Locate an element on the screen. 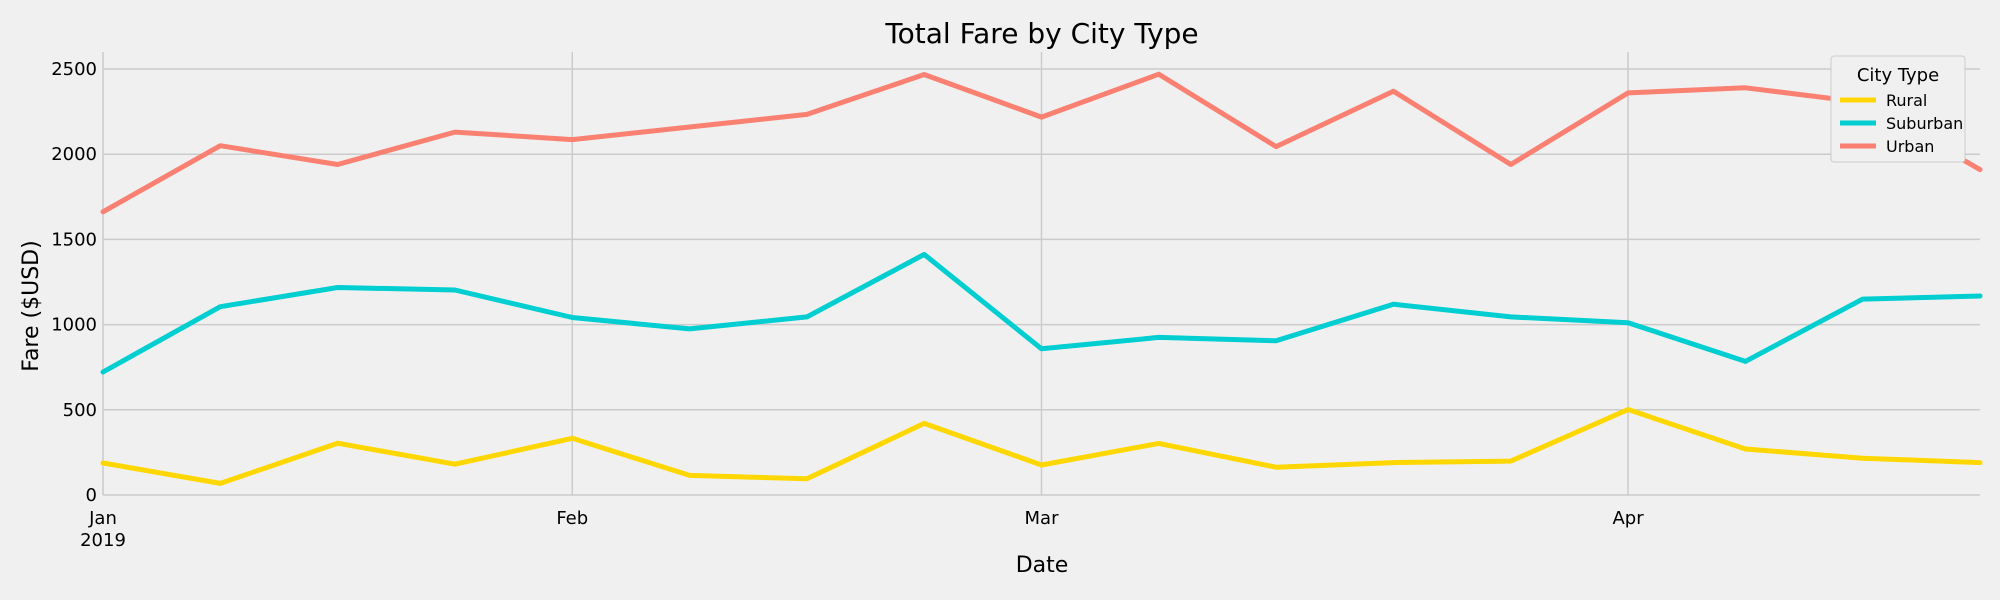 Image resolution: width=2000 pixels, height=600 pixels. legend: City Type Rural Suburban Urban is located at coordinates (1898, 109).